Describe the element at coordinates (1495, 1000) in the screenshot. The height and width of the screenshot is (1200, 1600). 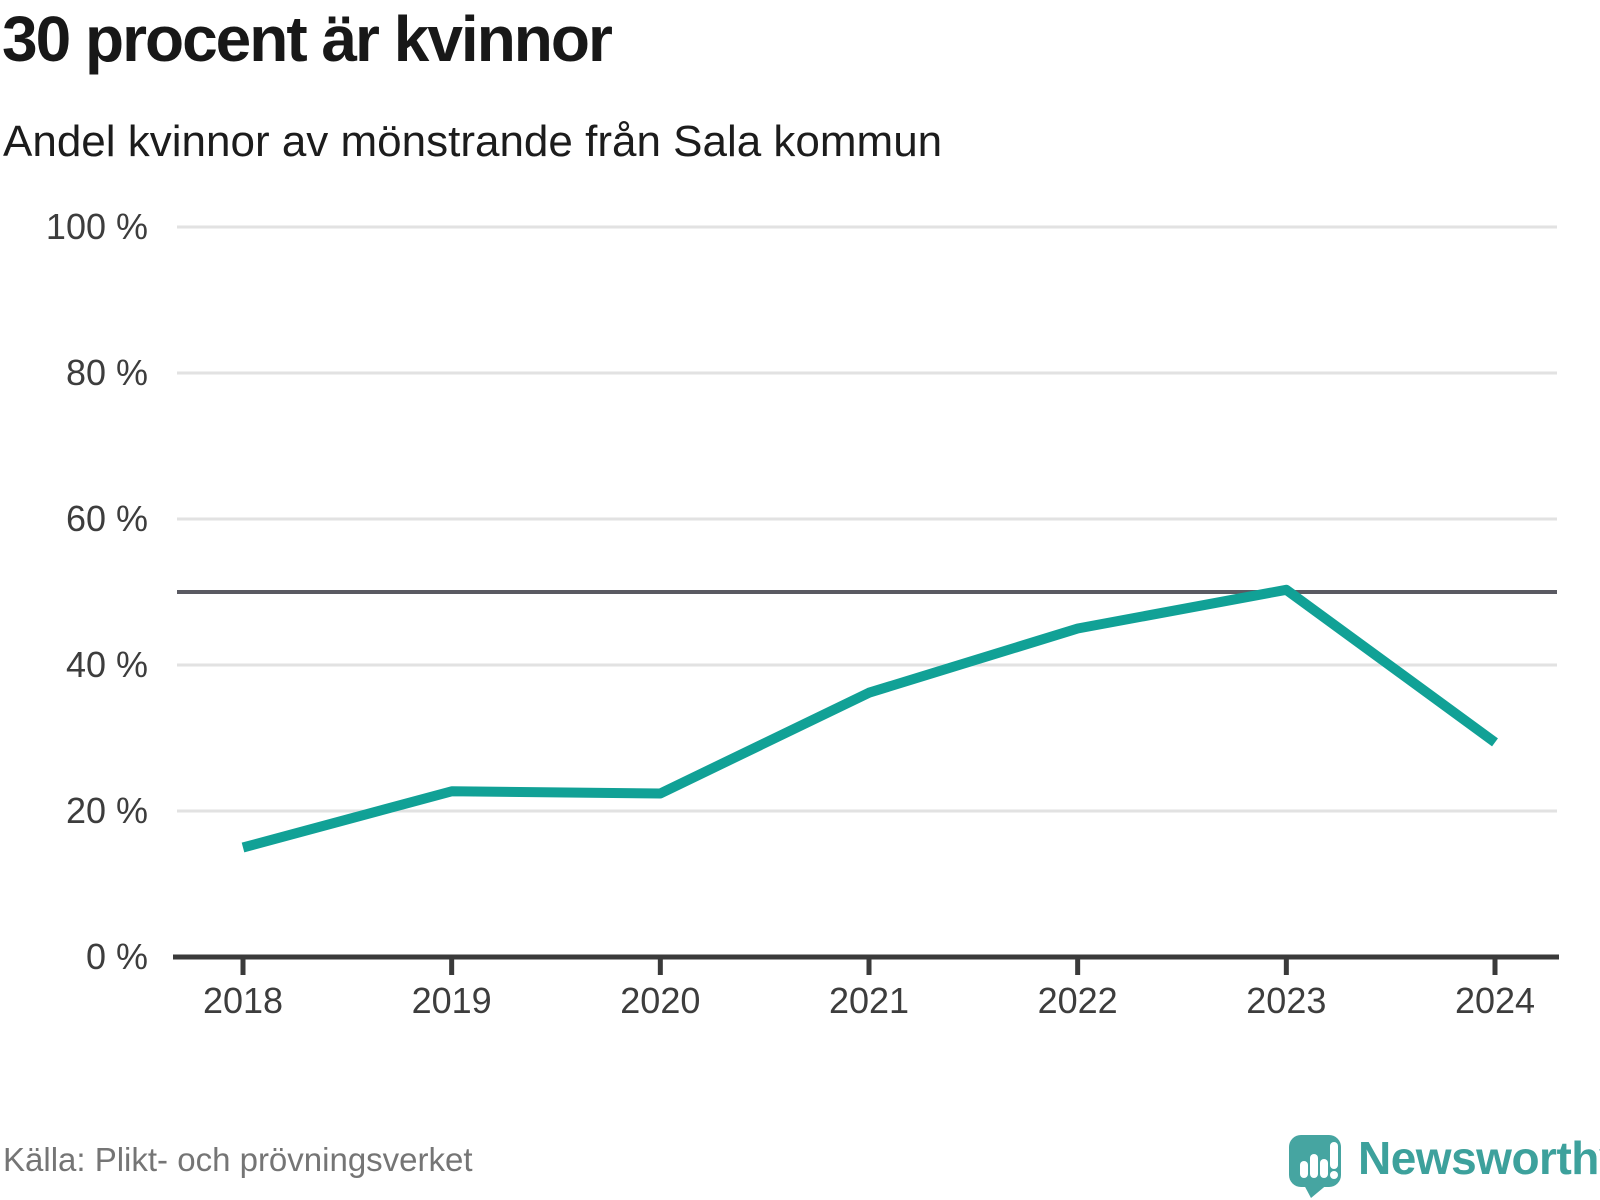
I see `x-axis-label: 2024` at that location.